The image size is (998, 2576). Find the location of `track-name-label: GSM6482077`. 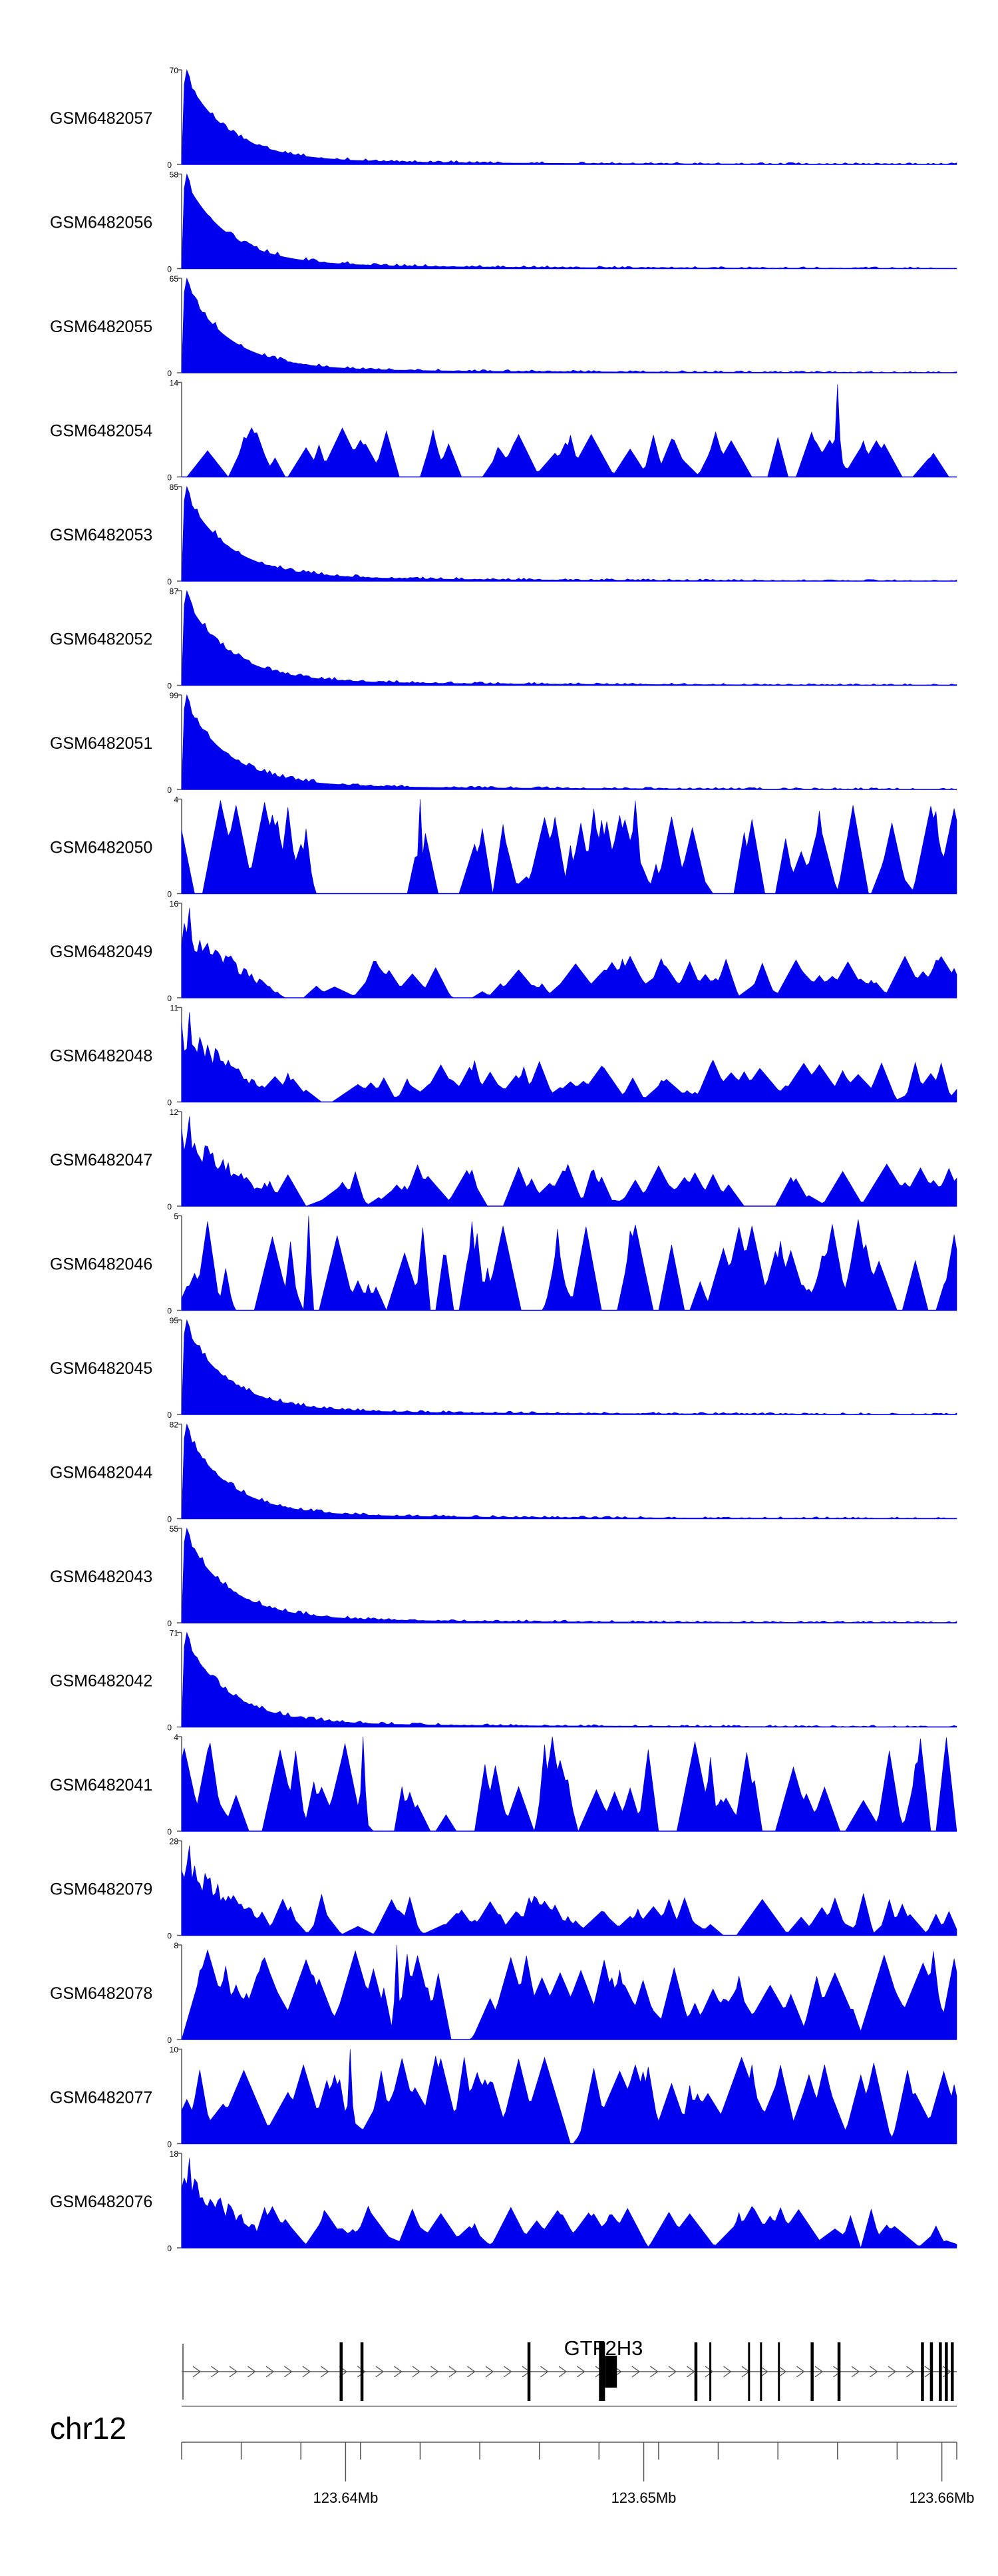

track-name-label: GSM6482077 is located at coordinates (101, 2098).